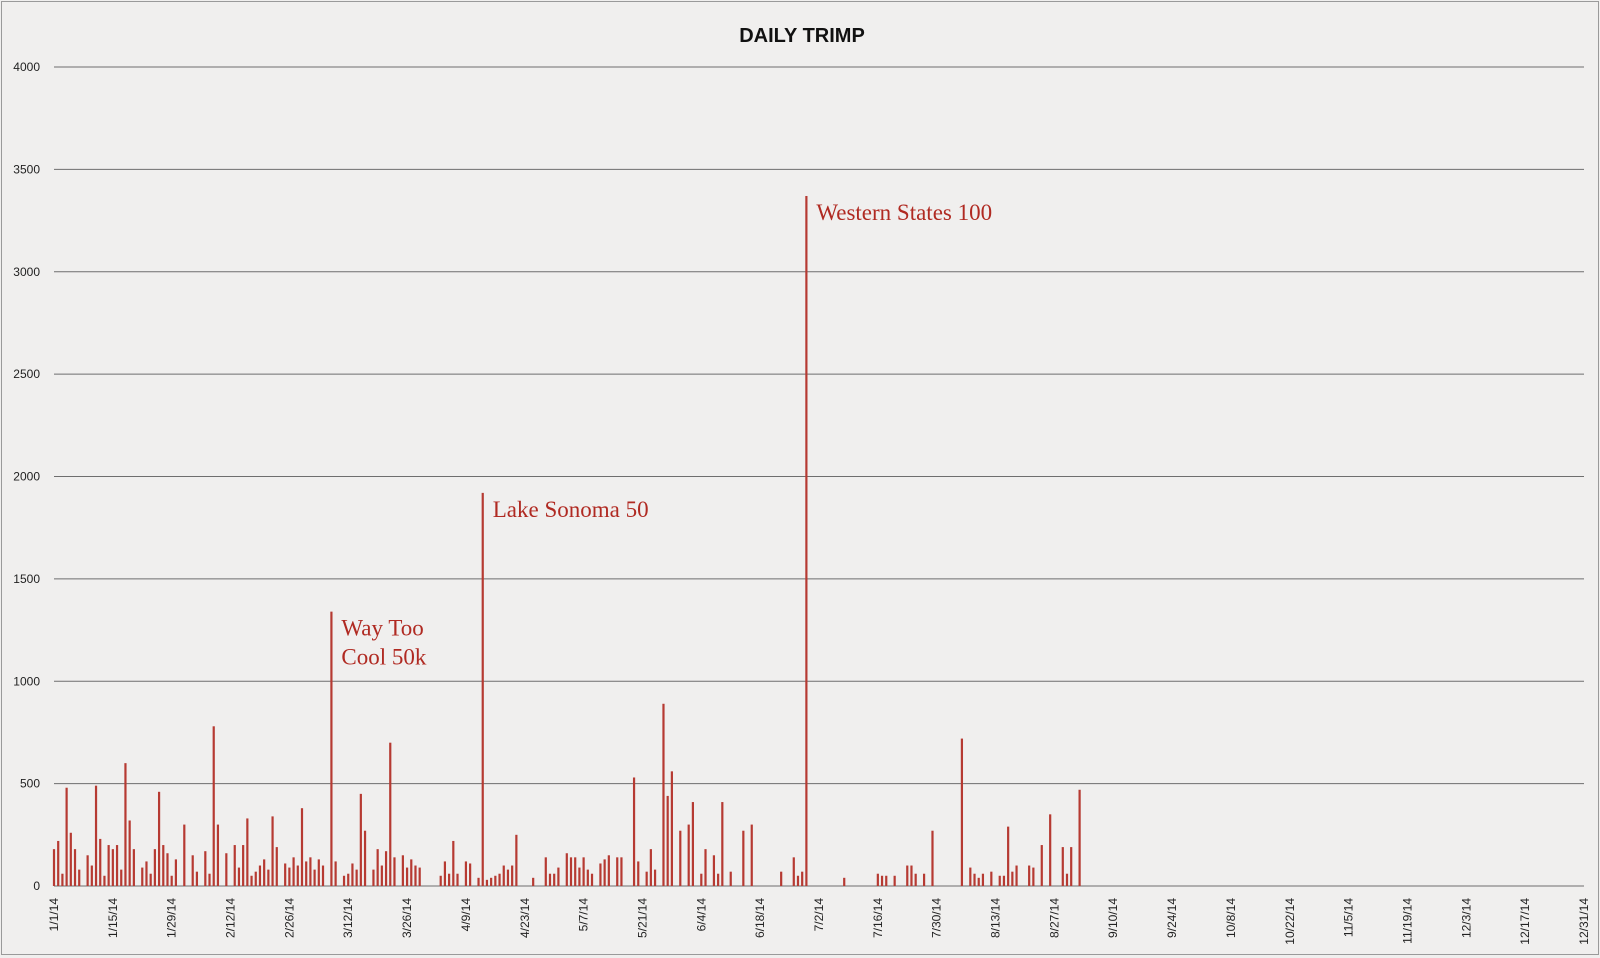  I want to click on x-tick-label: 7/2/14, so click(819, 915).